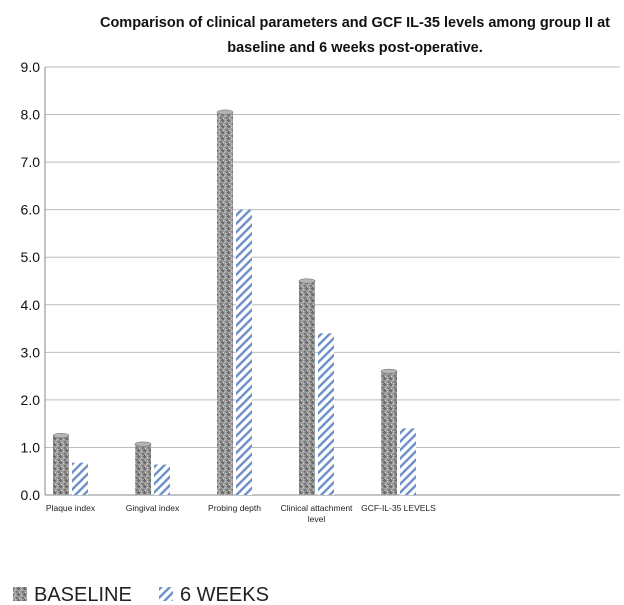 This screenshot has height=605, width=624. Describe the element at coordinates (31, 400) in the screenshot. I see `y-tick-label: 2.0` at that location.